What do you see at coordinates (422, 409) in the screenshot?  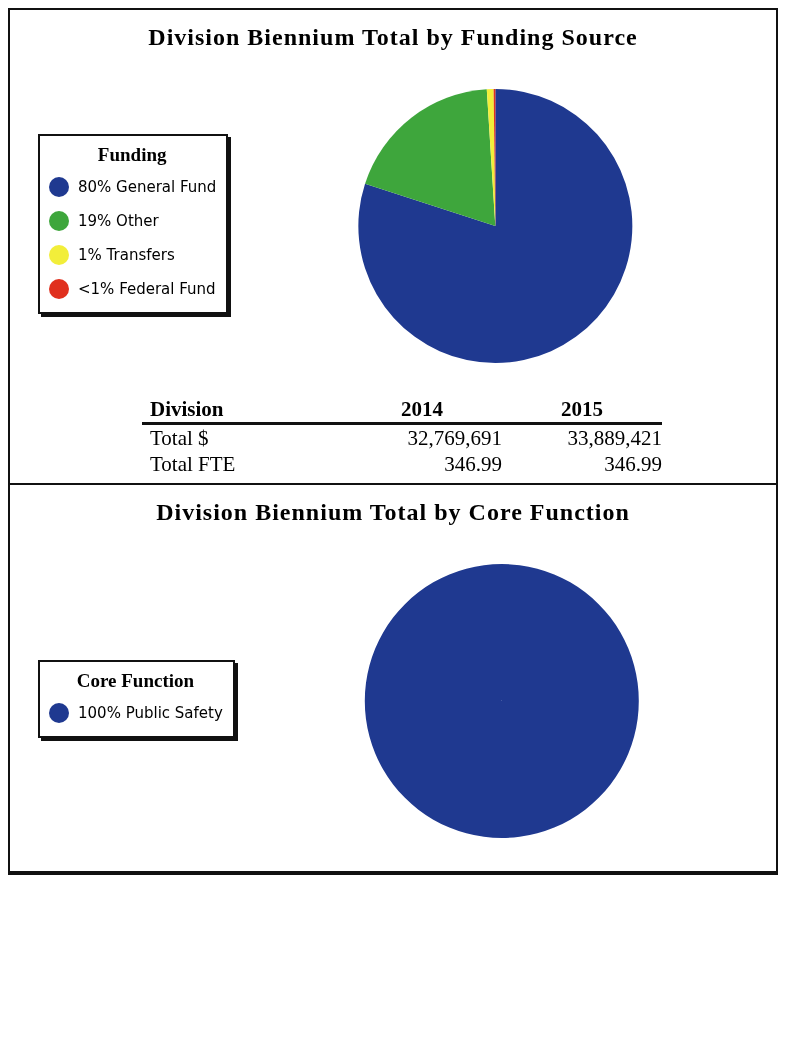 I see `text: 2014` at bounding box center [422, 409].